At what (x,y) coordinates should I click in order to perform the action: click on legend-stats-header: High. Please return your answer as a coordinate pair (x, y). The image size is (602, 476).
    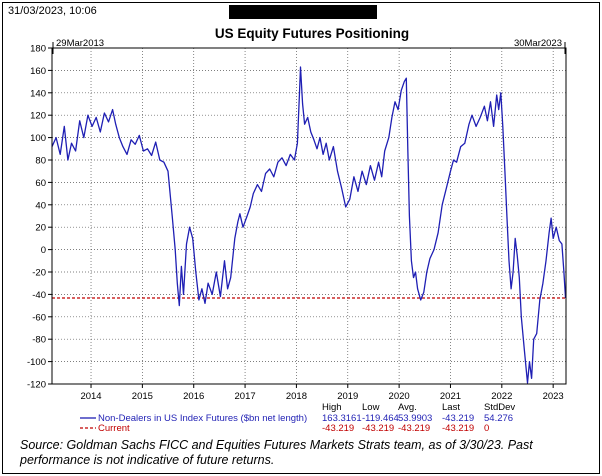
    Looking at the image, I should click on (332, 407).